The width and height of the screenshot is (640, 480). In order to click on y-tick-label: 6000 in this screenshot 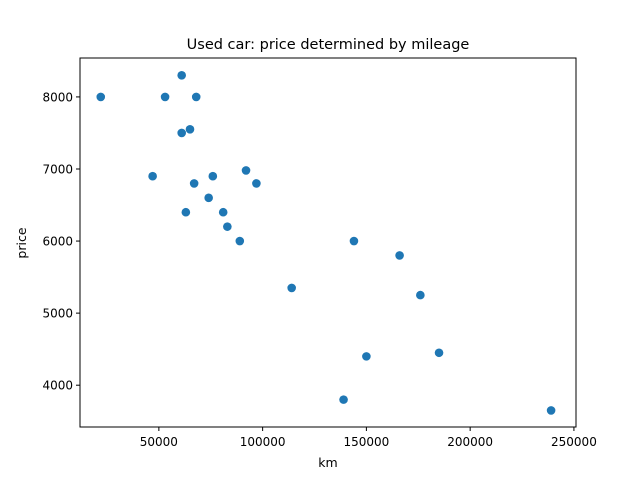, I will do `click(57, 242)`.